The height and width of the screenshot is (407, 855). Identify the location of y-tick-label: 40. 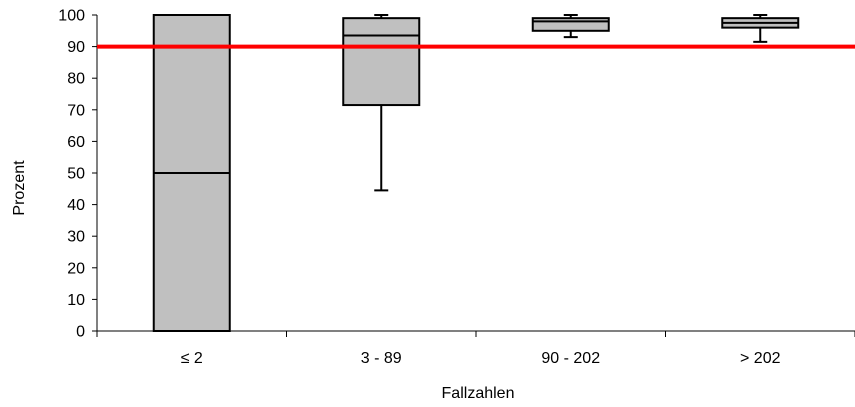
(76, 205).